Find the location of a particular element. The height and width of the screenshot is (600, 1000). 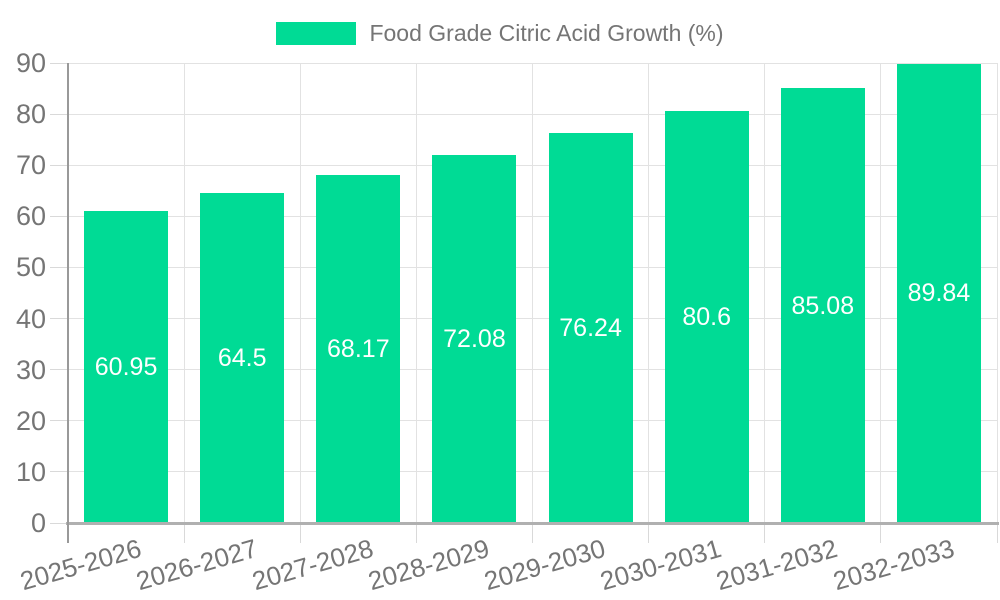

bar-value-label: 60.95 is located at coordinates (126, 367).